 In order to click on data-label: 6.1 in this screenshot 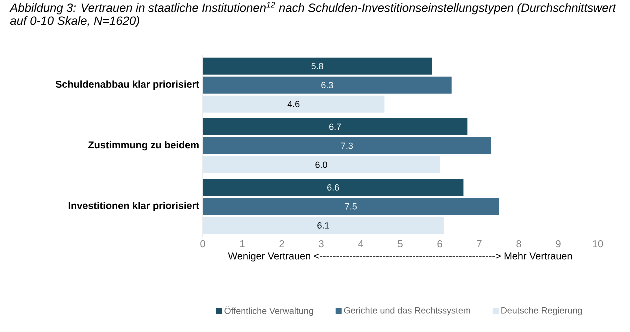, I will do `click(324, 225)`.